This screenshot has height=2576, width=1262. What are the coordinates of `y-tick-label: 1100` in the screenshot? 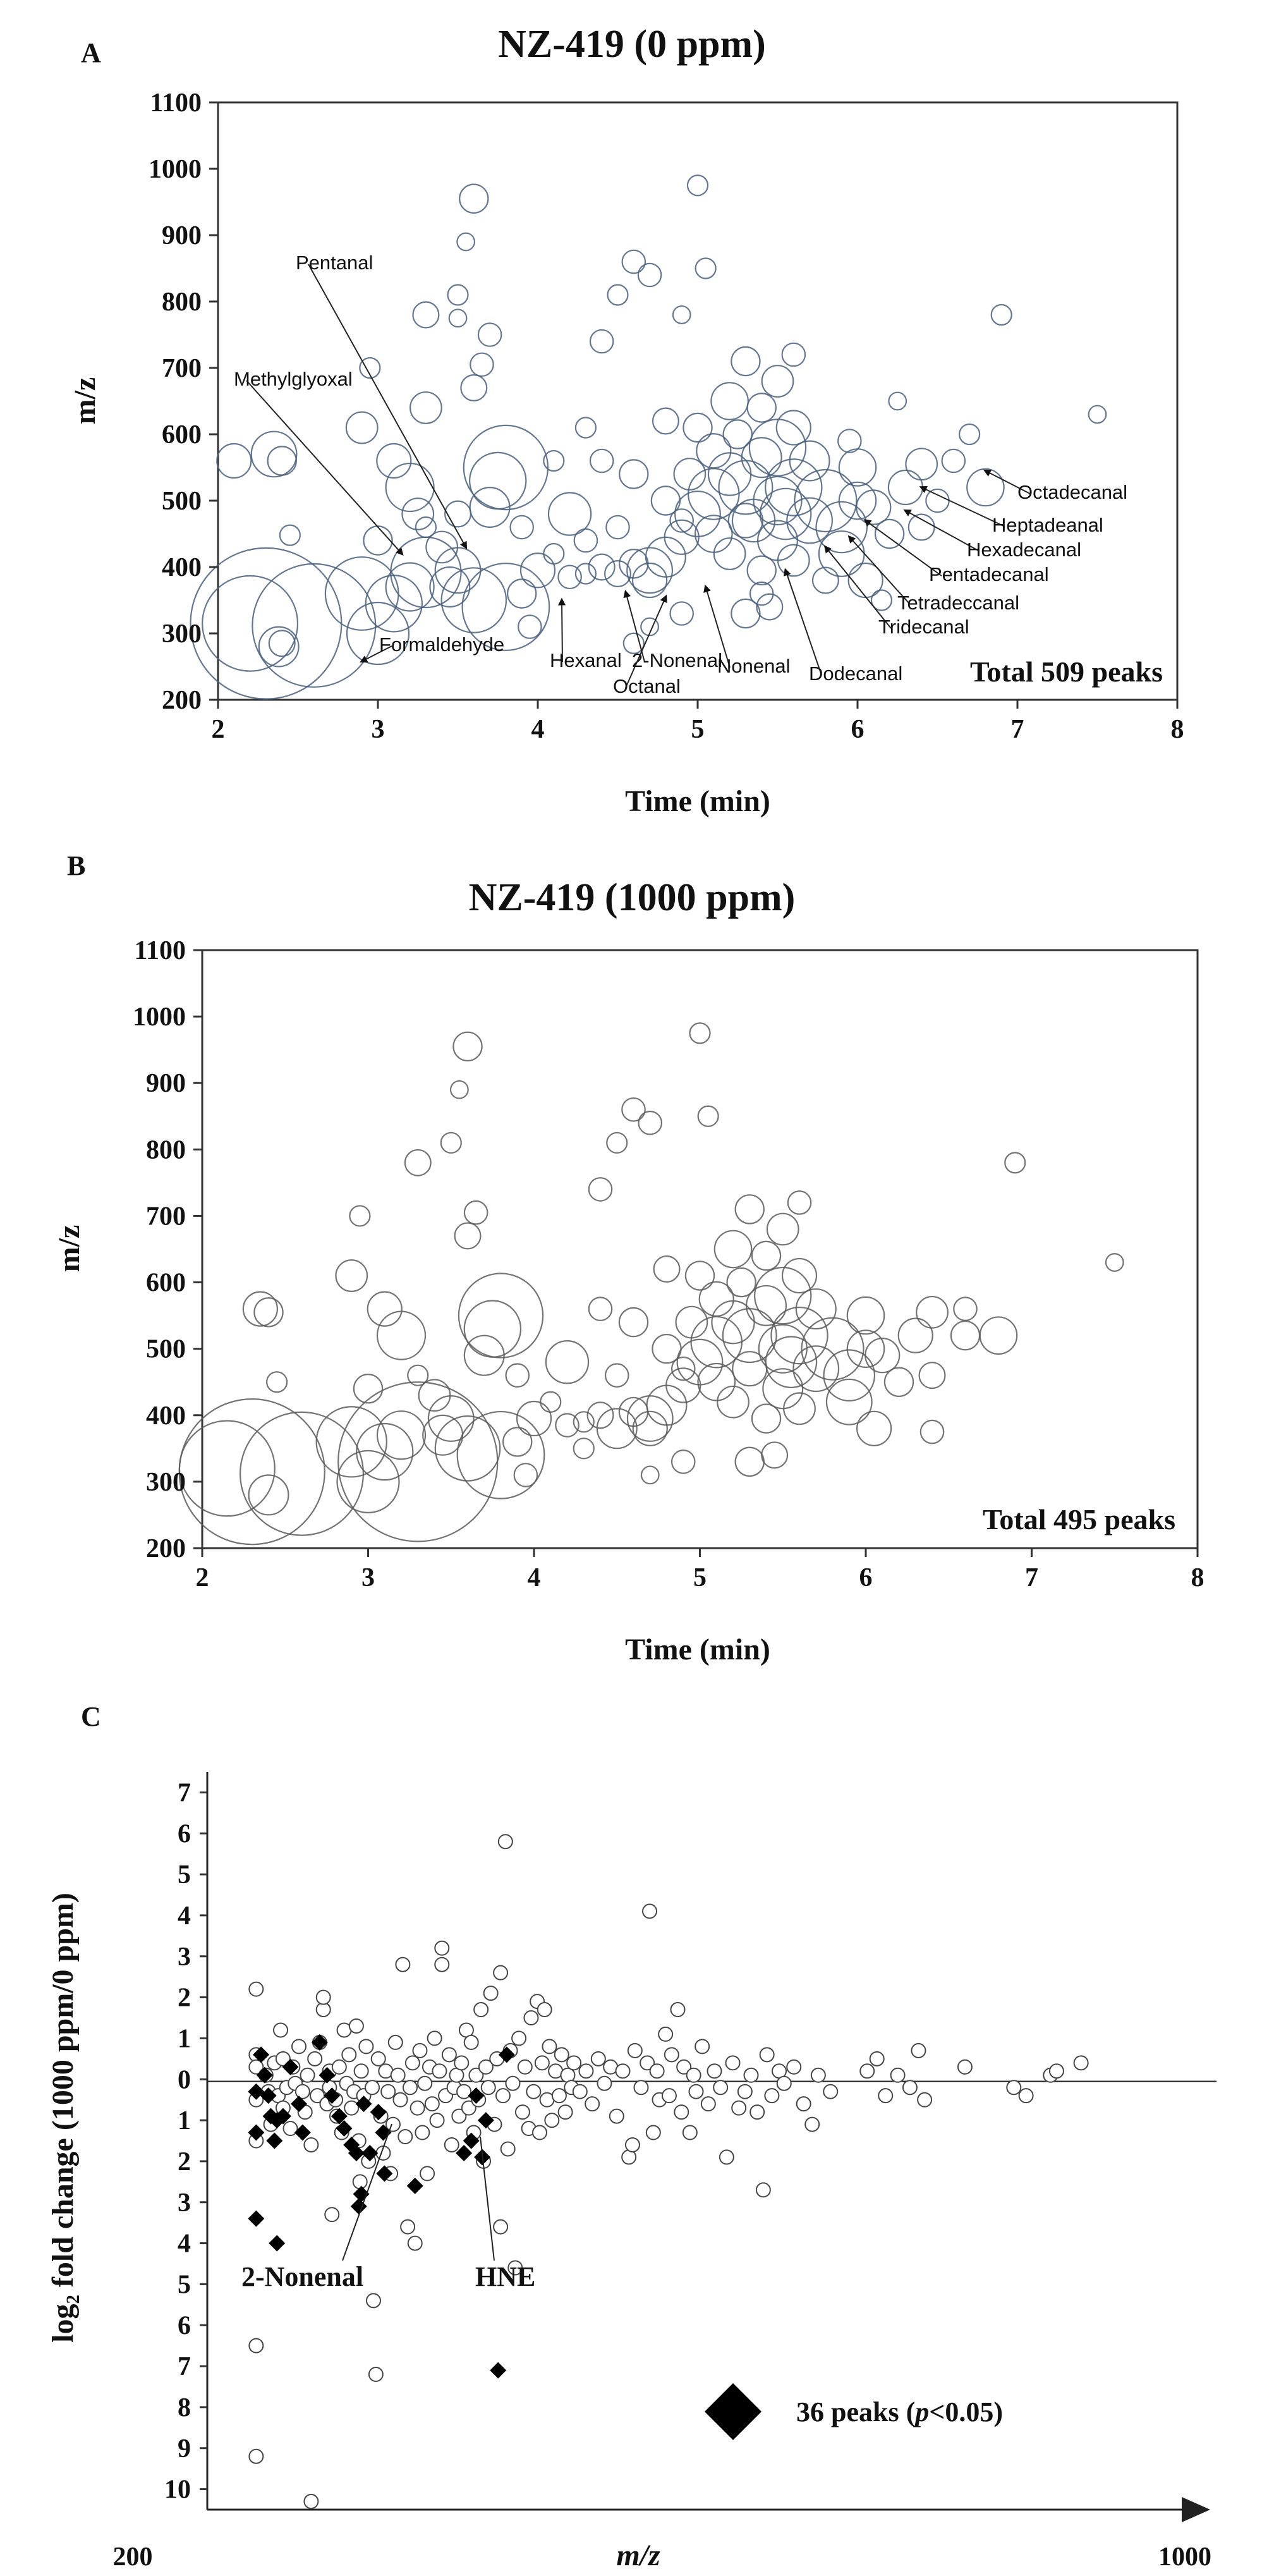 It's located at (176, 103).